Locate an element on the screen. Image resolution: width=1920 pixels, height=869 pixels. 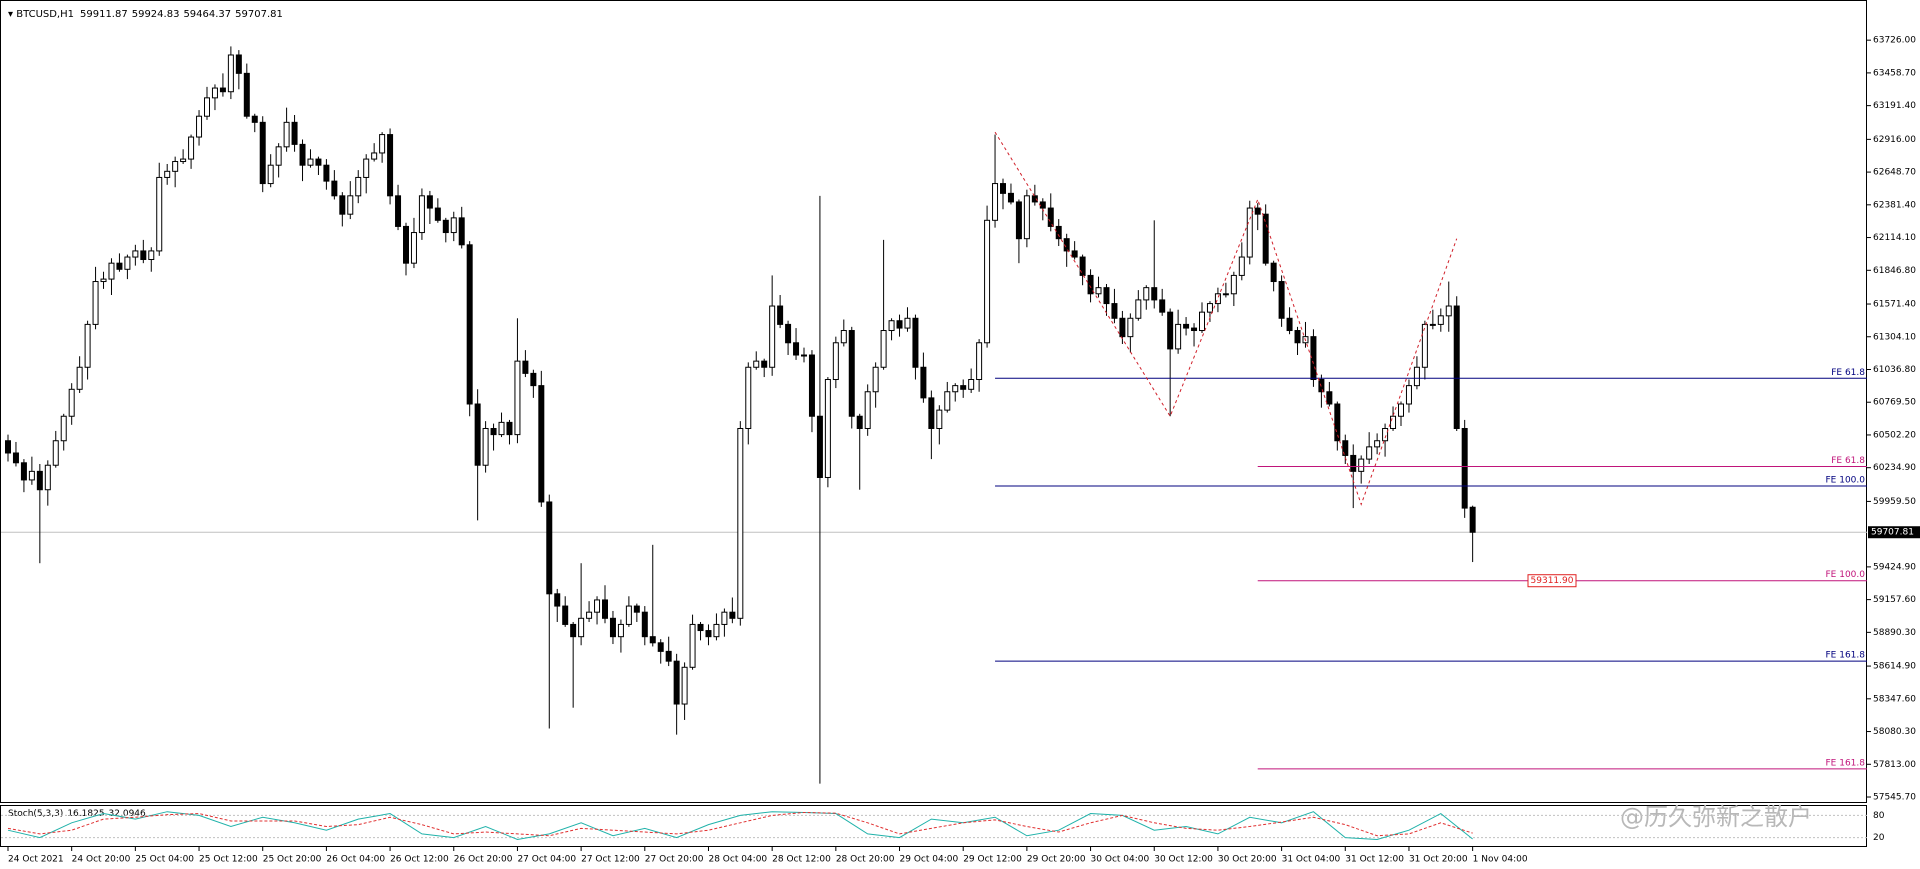
x-tick-label: 26 Oct 12:00 is located at coordinates (419, 860).